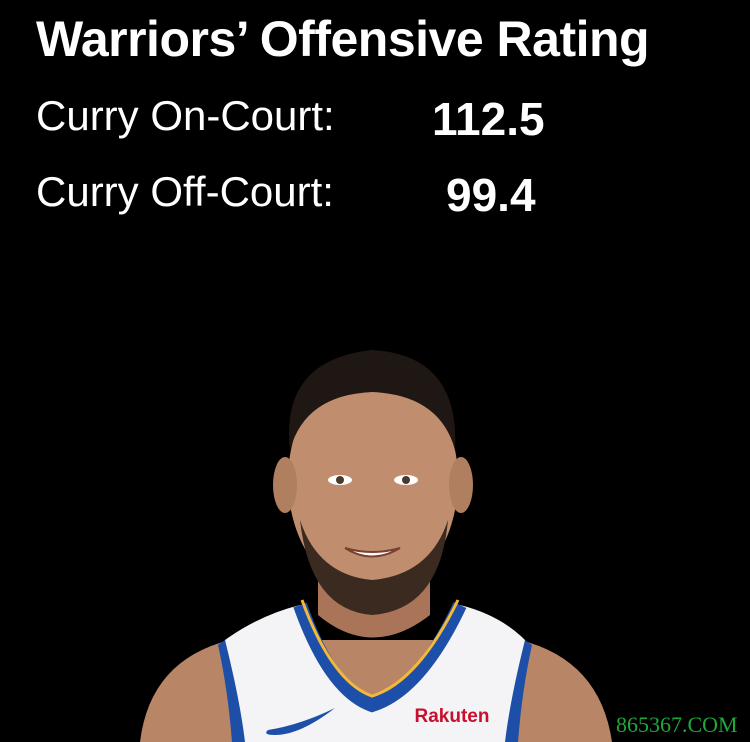 The height and width of the screenshot is (742, 750). Describe the element at coordinates (300, 721) in the screenshot. I see `nike-logo` at that location.